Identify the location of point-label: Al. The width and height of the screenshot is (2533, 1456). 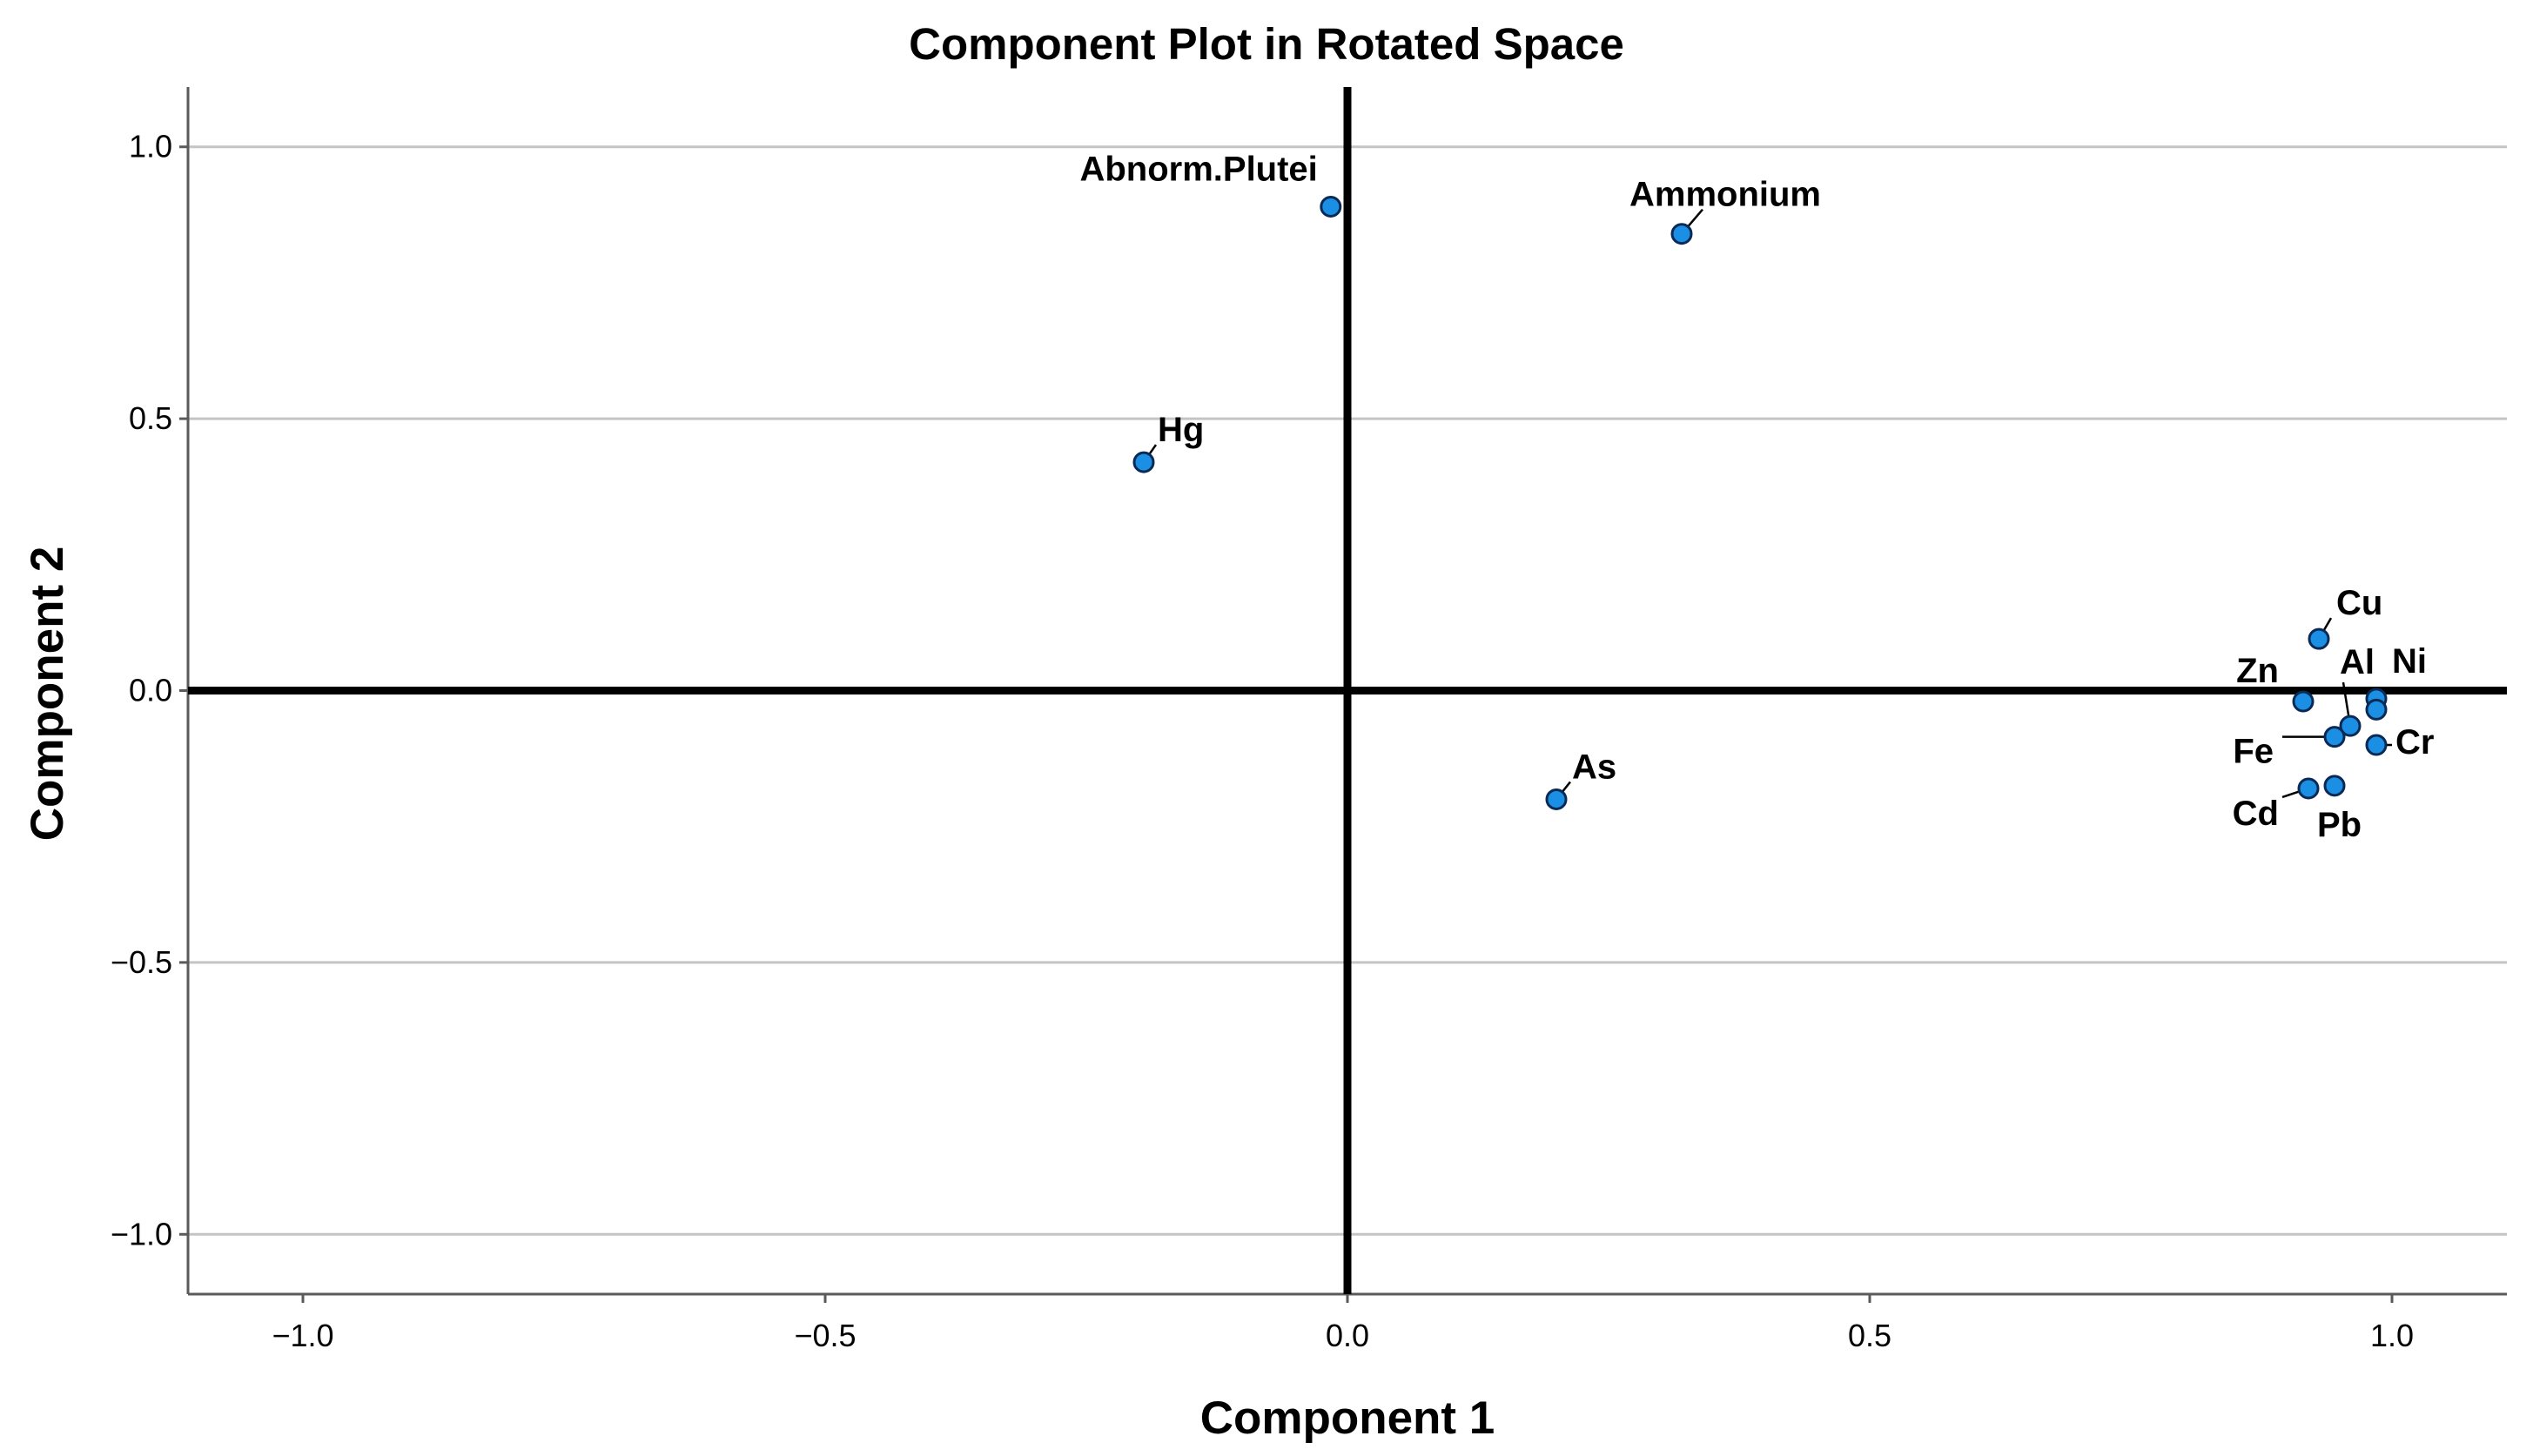
(2357, 662).